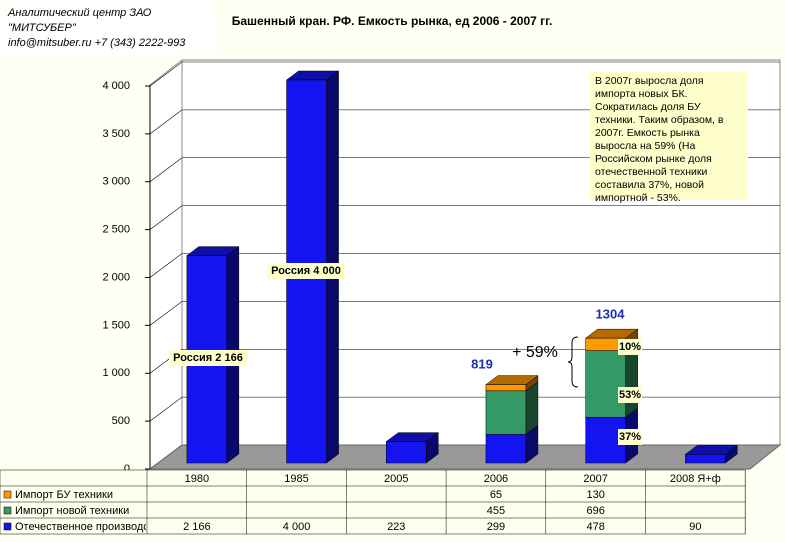 The image size is (785, 542). I want to click on y-tick-label: 1 000, so click(116, 373).